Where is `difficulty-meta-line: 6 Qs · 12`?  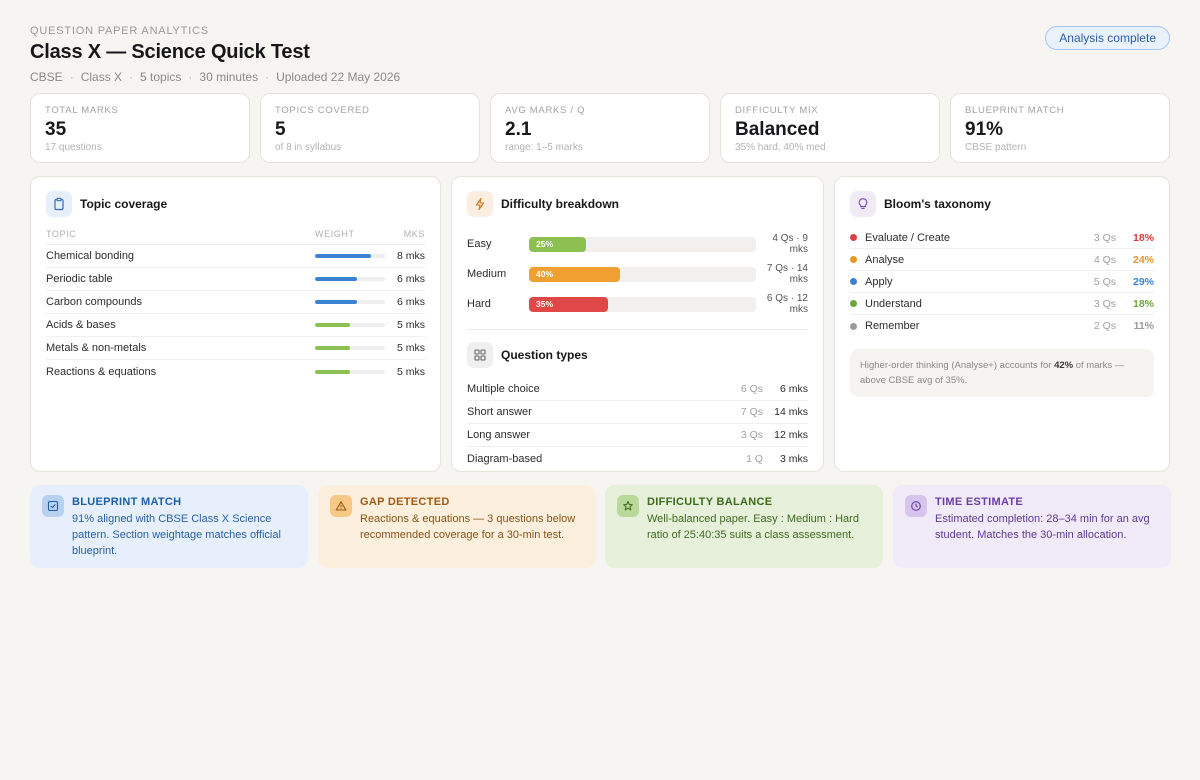
difficulty-meta-line: 6 Qs · 12 is located at coordinates (787, 298).